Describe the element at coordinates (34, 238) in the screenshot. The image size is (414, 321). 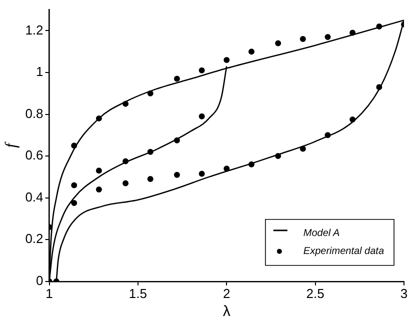
I see `y-tick-label: 0.2` at that location.